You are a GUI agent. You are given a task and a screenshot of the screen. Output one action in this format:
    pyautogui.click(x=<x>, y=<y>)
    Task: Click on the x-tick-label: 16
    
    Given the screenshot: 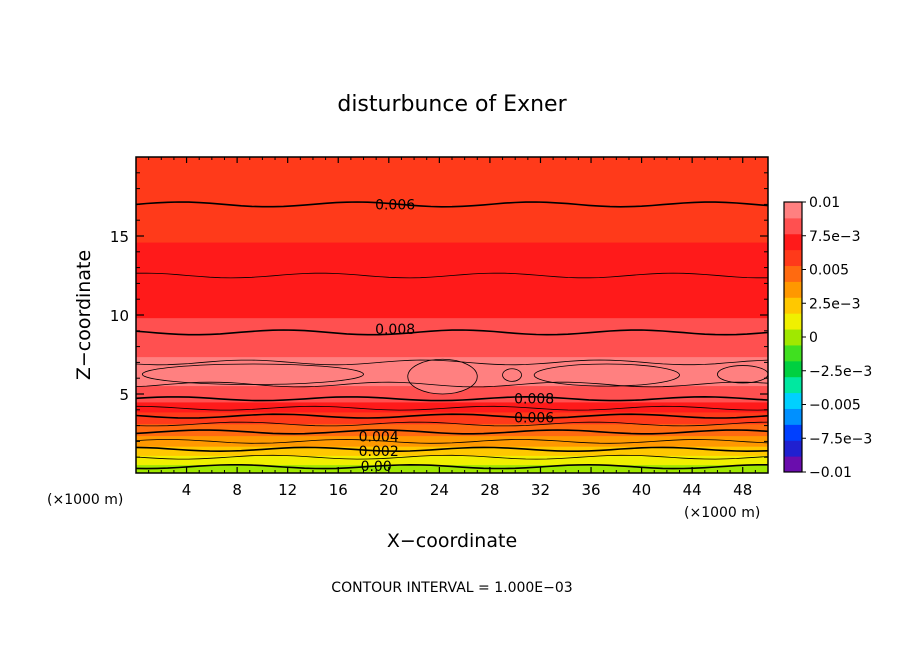 What is the action you would take?
    pyautogui.click(x=338, y=490)
    